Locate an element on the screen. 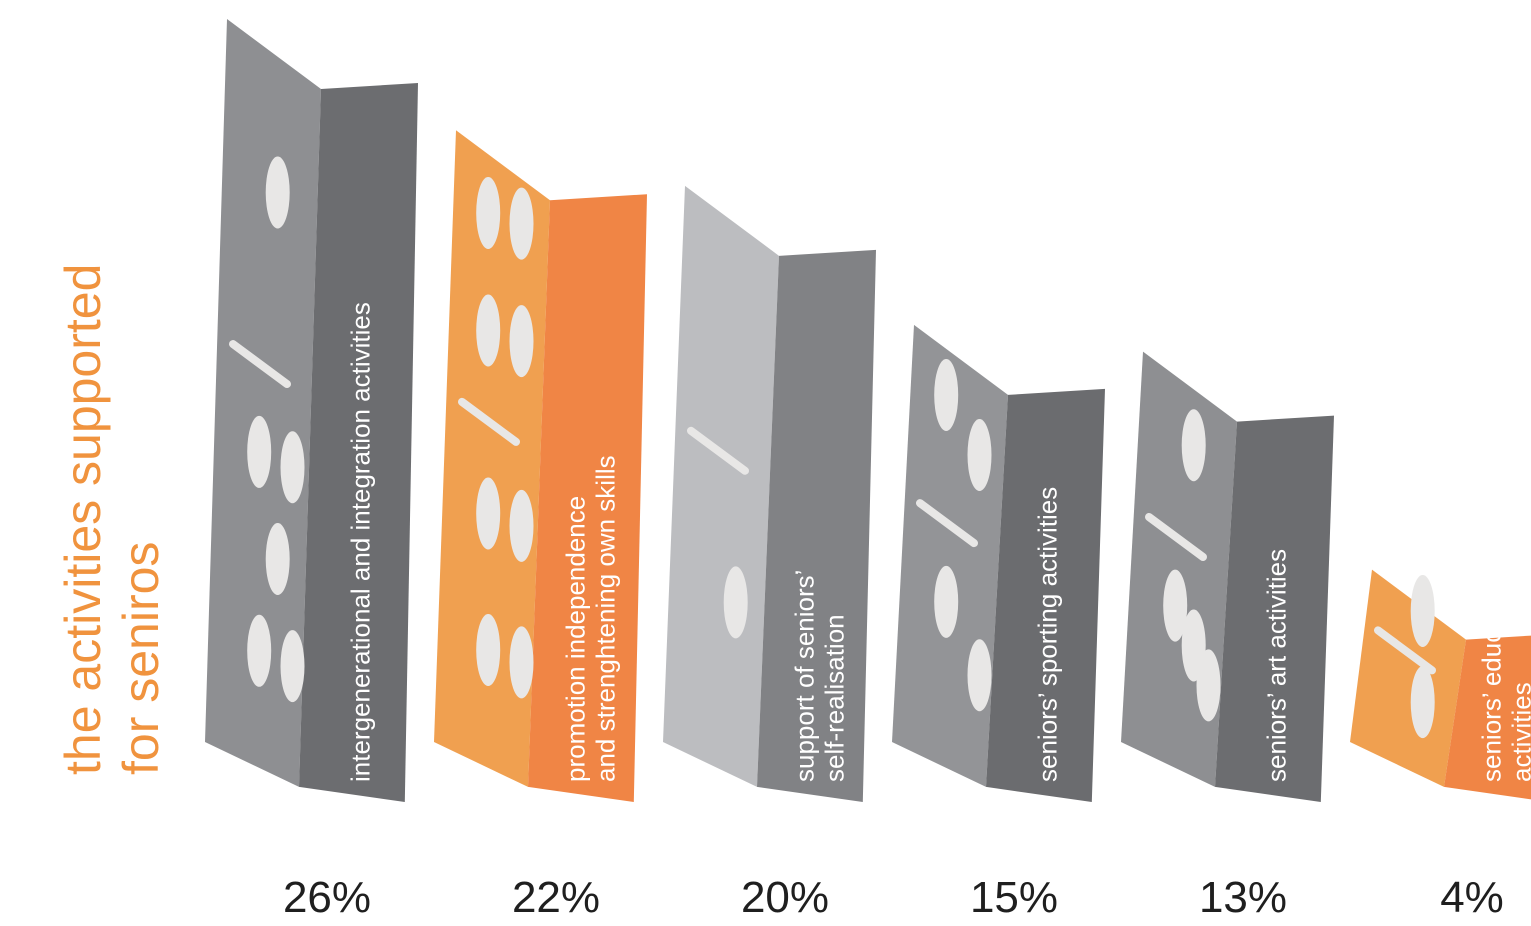 The image size is (1531, 926). domino-bar: support of seniors’ self-realisation is located at coordinates (769, 493).